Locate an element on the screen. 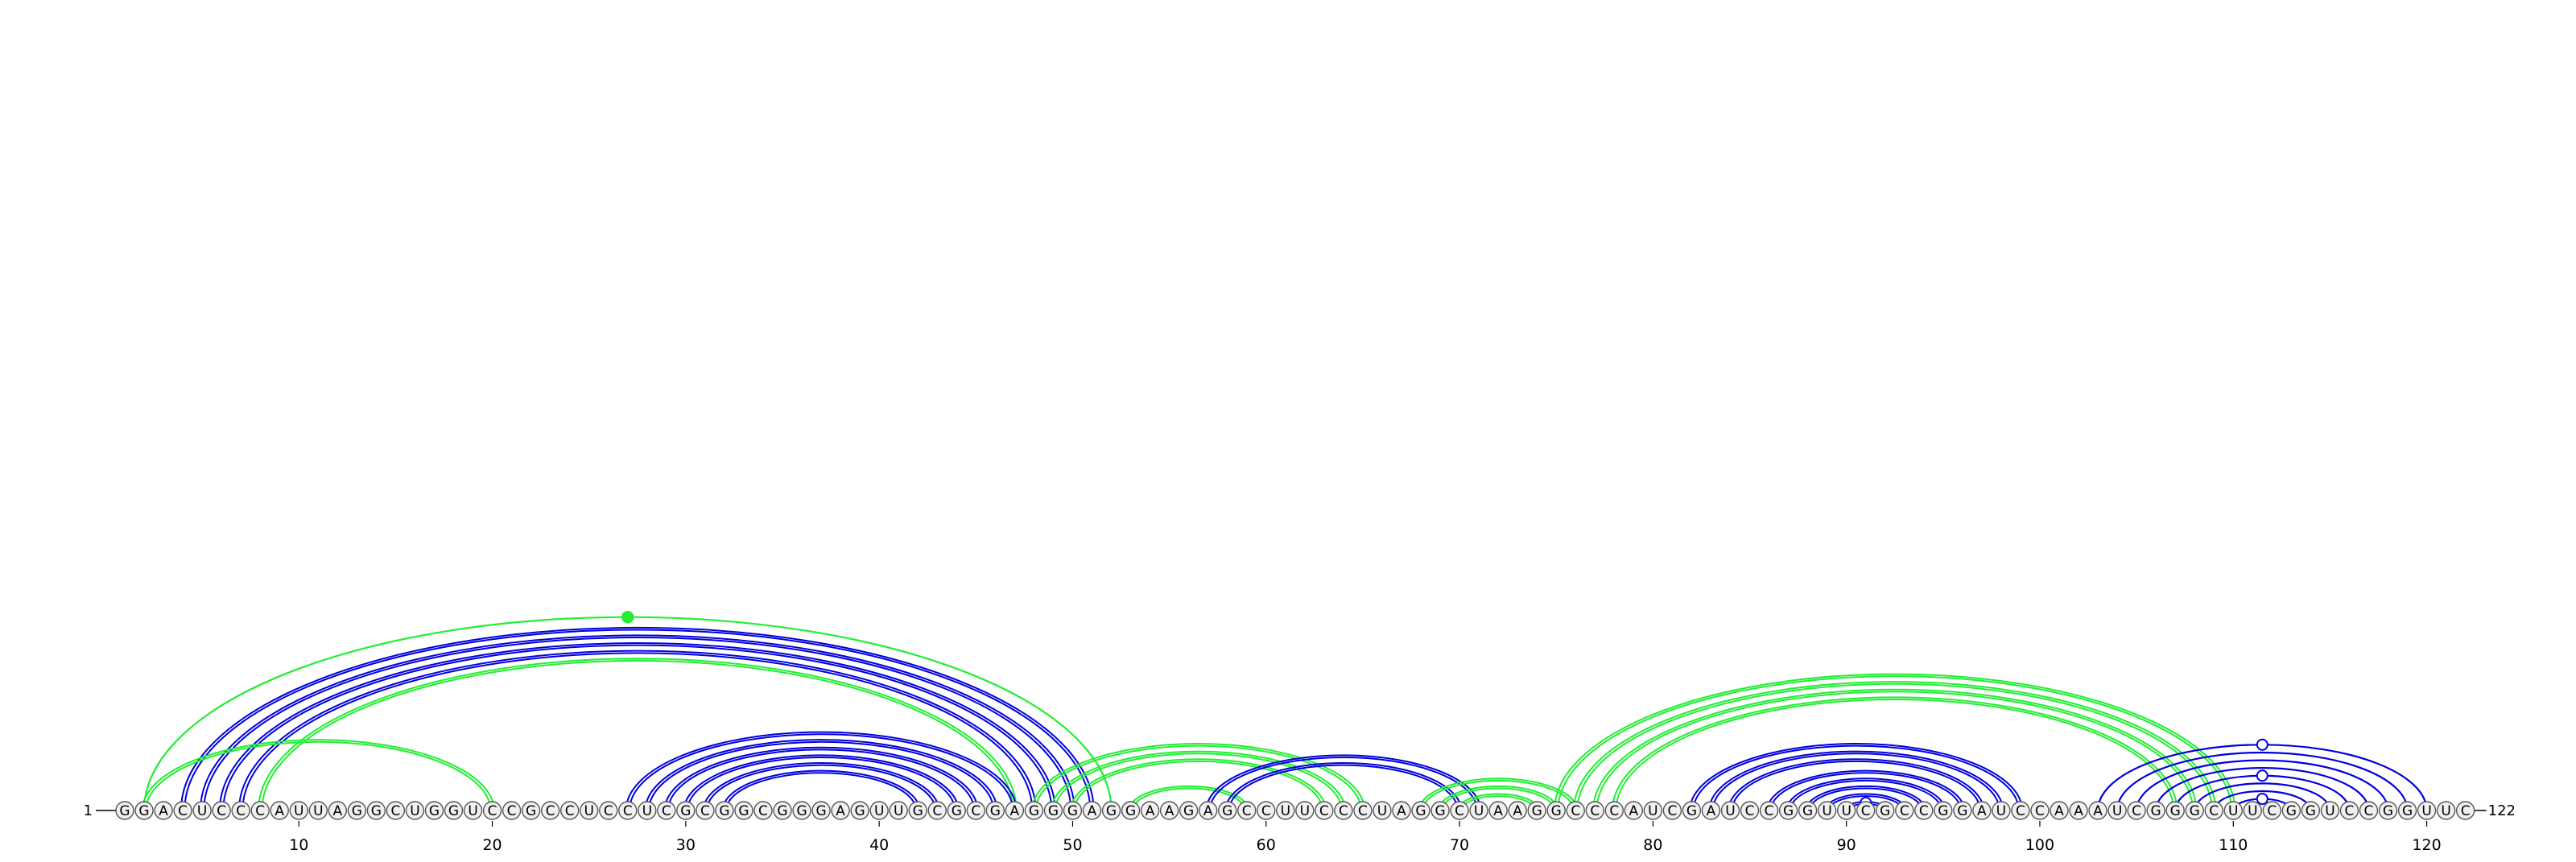 The height and width of the screenshot is (862, 2576). tick-label: 110 is located at coordinates (2233, 845).